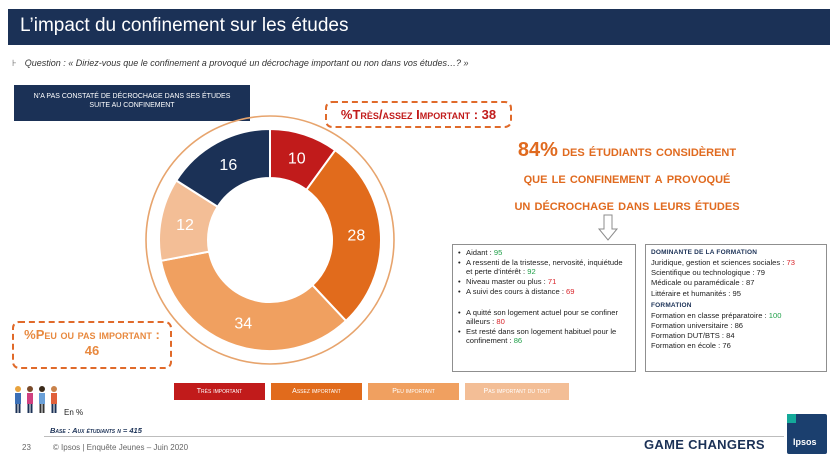 The image size is (840, 463). Describe the element at coordinates (14, 63) in the screenshot. I see `question-marker: ⊦` at that location.